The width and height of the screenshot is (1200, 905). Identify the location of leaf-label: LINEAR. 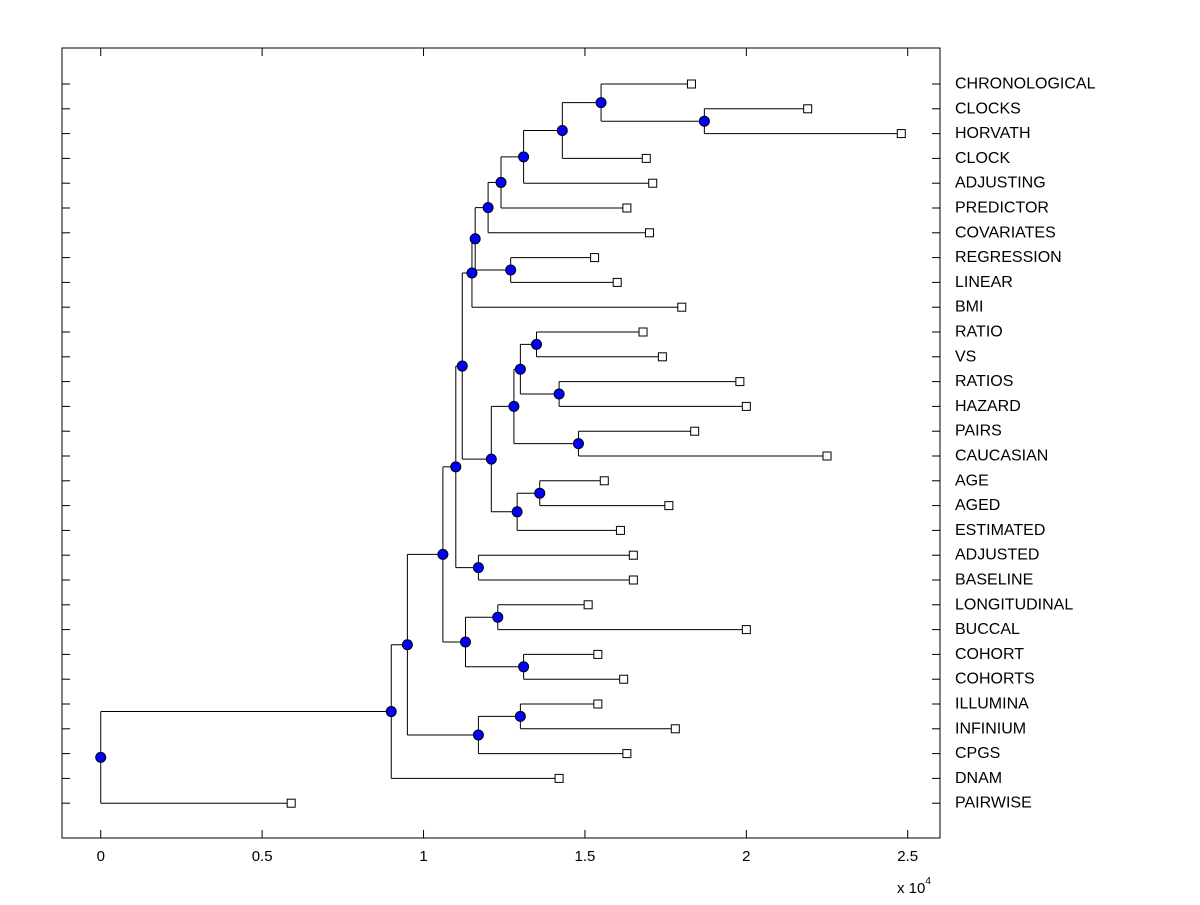
(984, 282).